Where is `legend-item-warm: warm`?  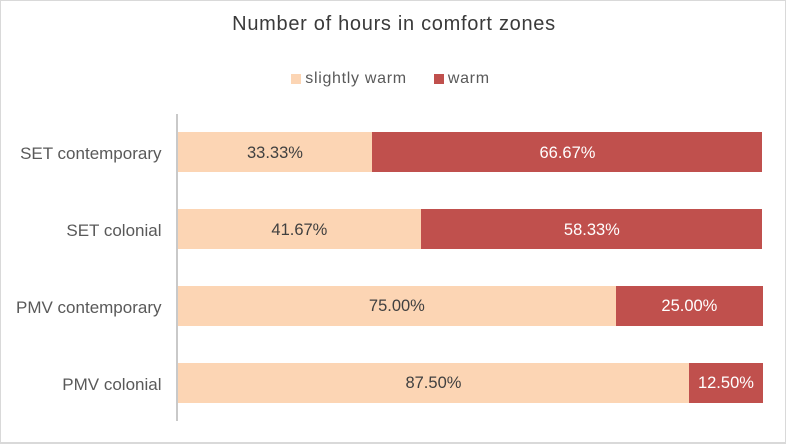
legend-item-warm: warm is located at coordinates (461, 79).